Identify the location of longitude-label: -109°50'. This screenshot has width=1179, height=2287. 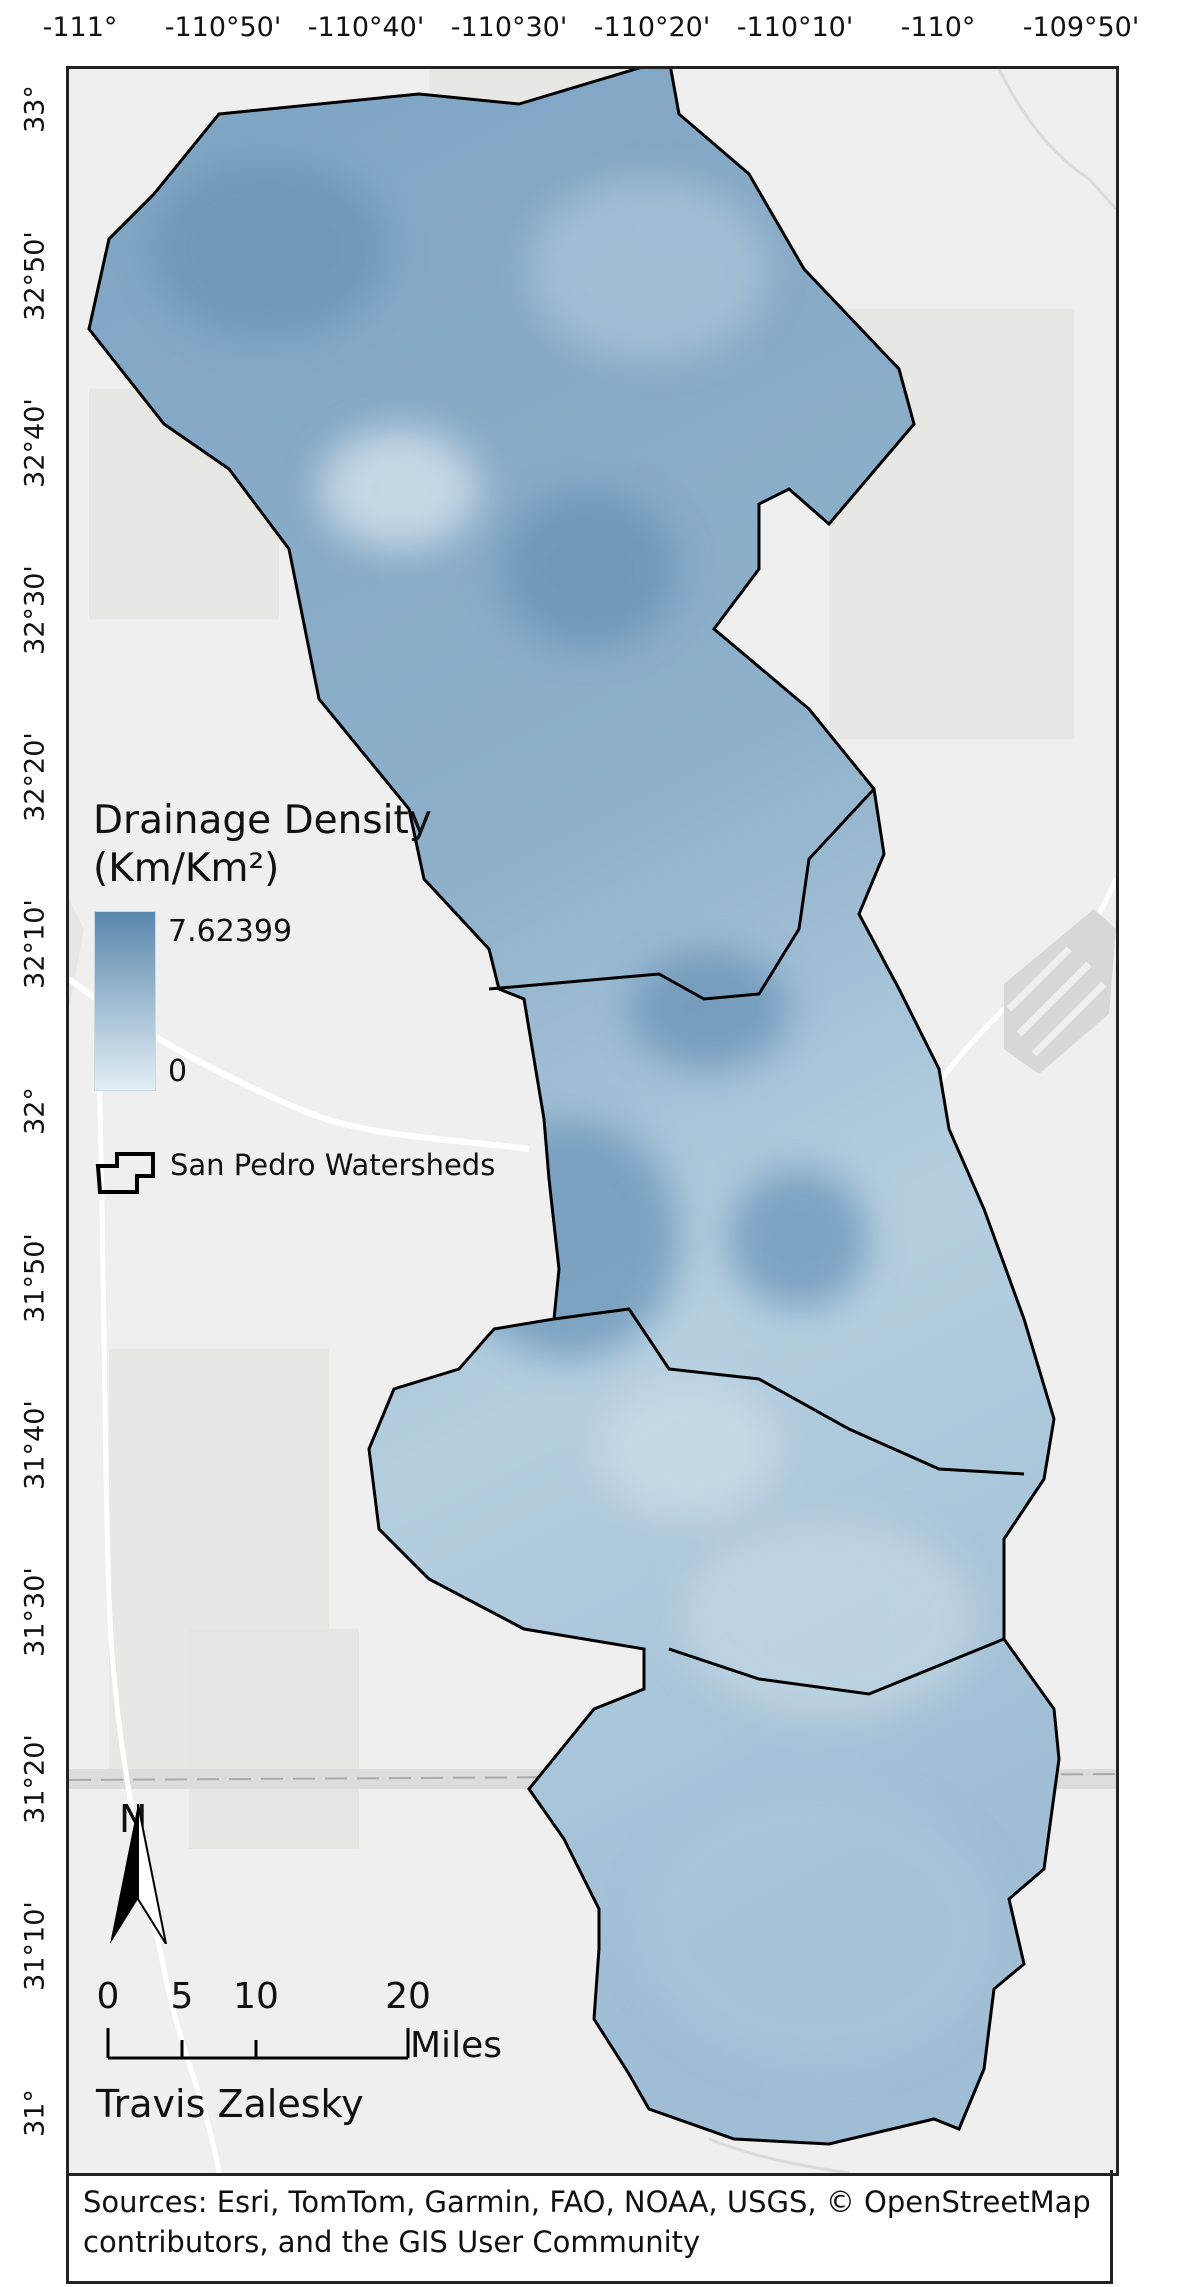
(1081, 27).